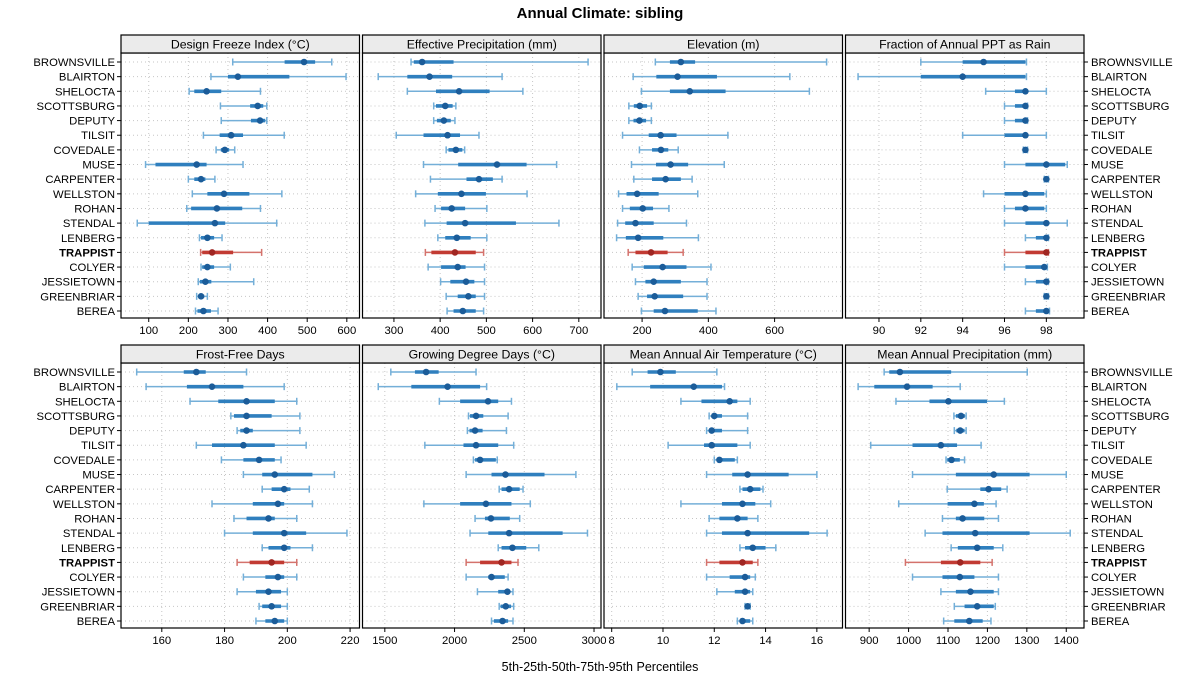  Describe the element at coordinates (962, 331) in the screenshot. I see `axis-tick-label: 94` at that location.